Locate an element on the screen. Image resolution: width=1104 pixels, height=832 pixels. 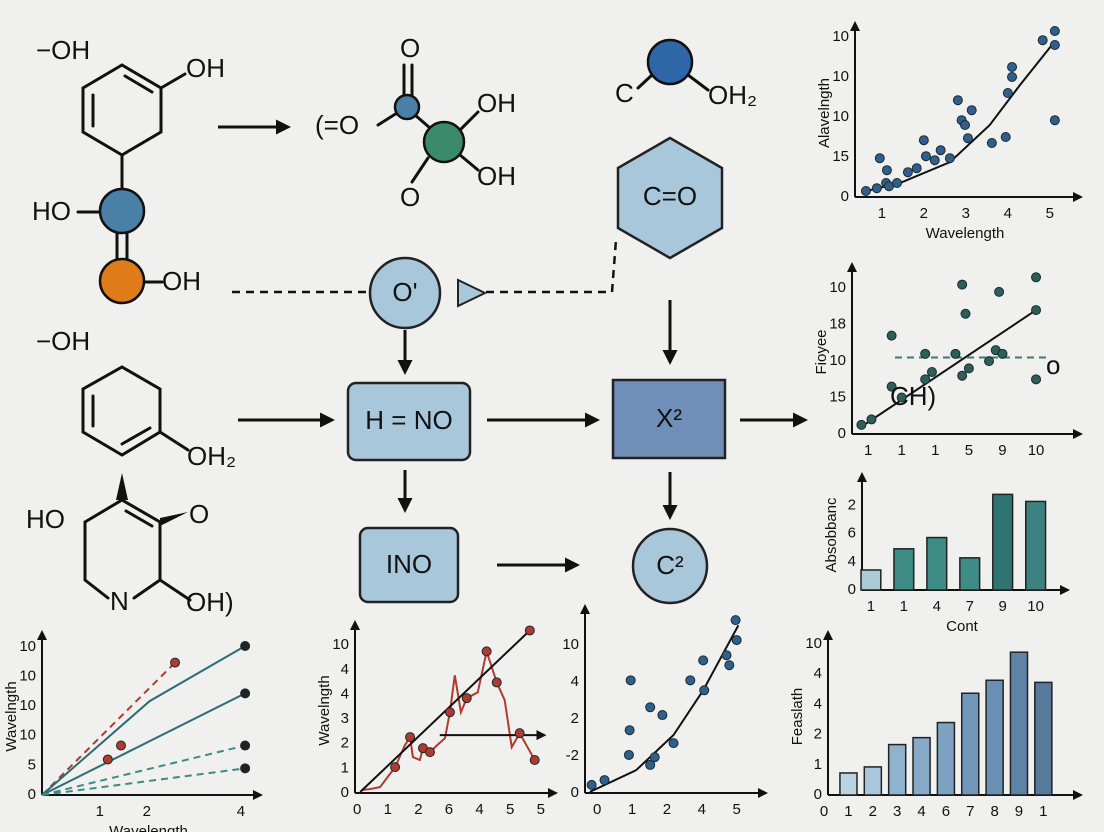
y-axis-label: Fioyee is located at coordinates (821, 351).